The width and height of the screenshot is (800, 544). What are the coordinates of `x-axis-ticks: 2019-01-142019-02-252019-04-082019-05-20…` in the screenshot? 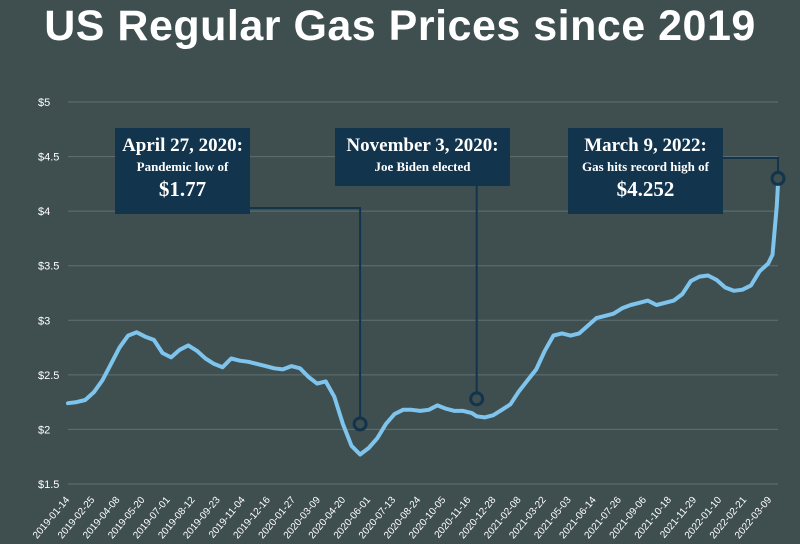 It's located at (403, 518).